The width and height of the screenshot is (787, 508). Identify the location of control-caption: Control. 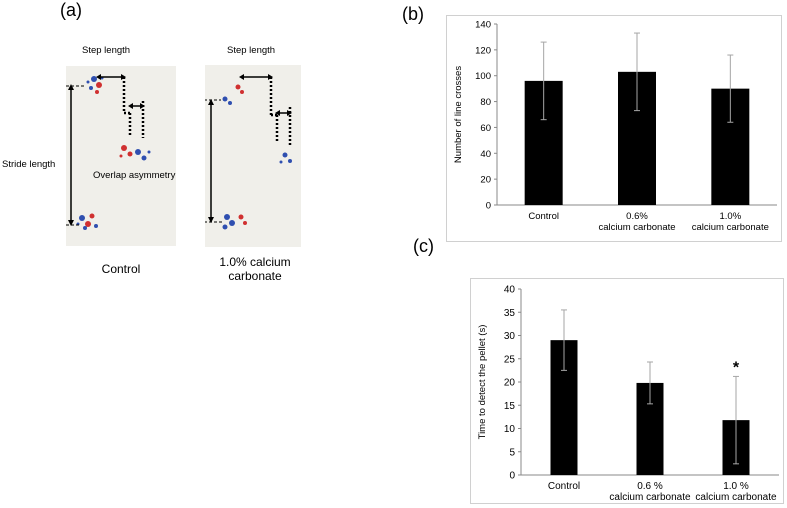
(121, 269).